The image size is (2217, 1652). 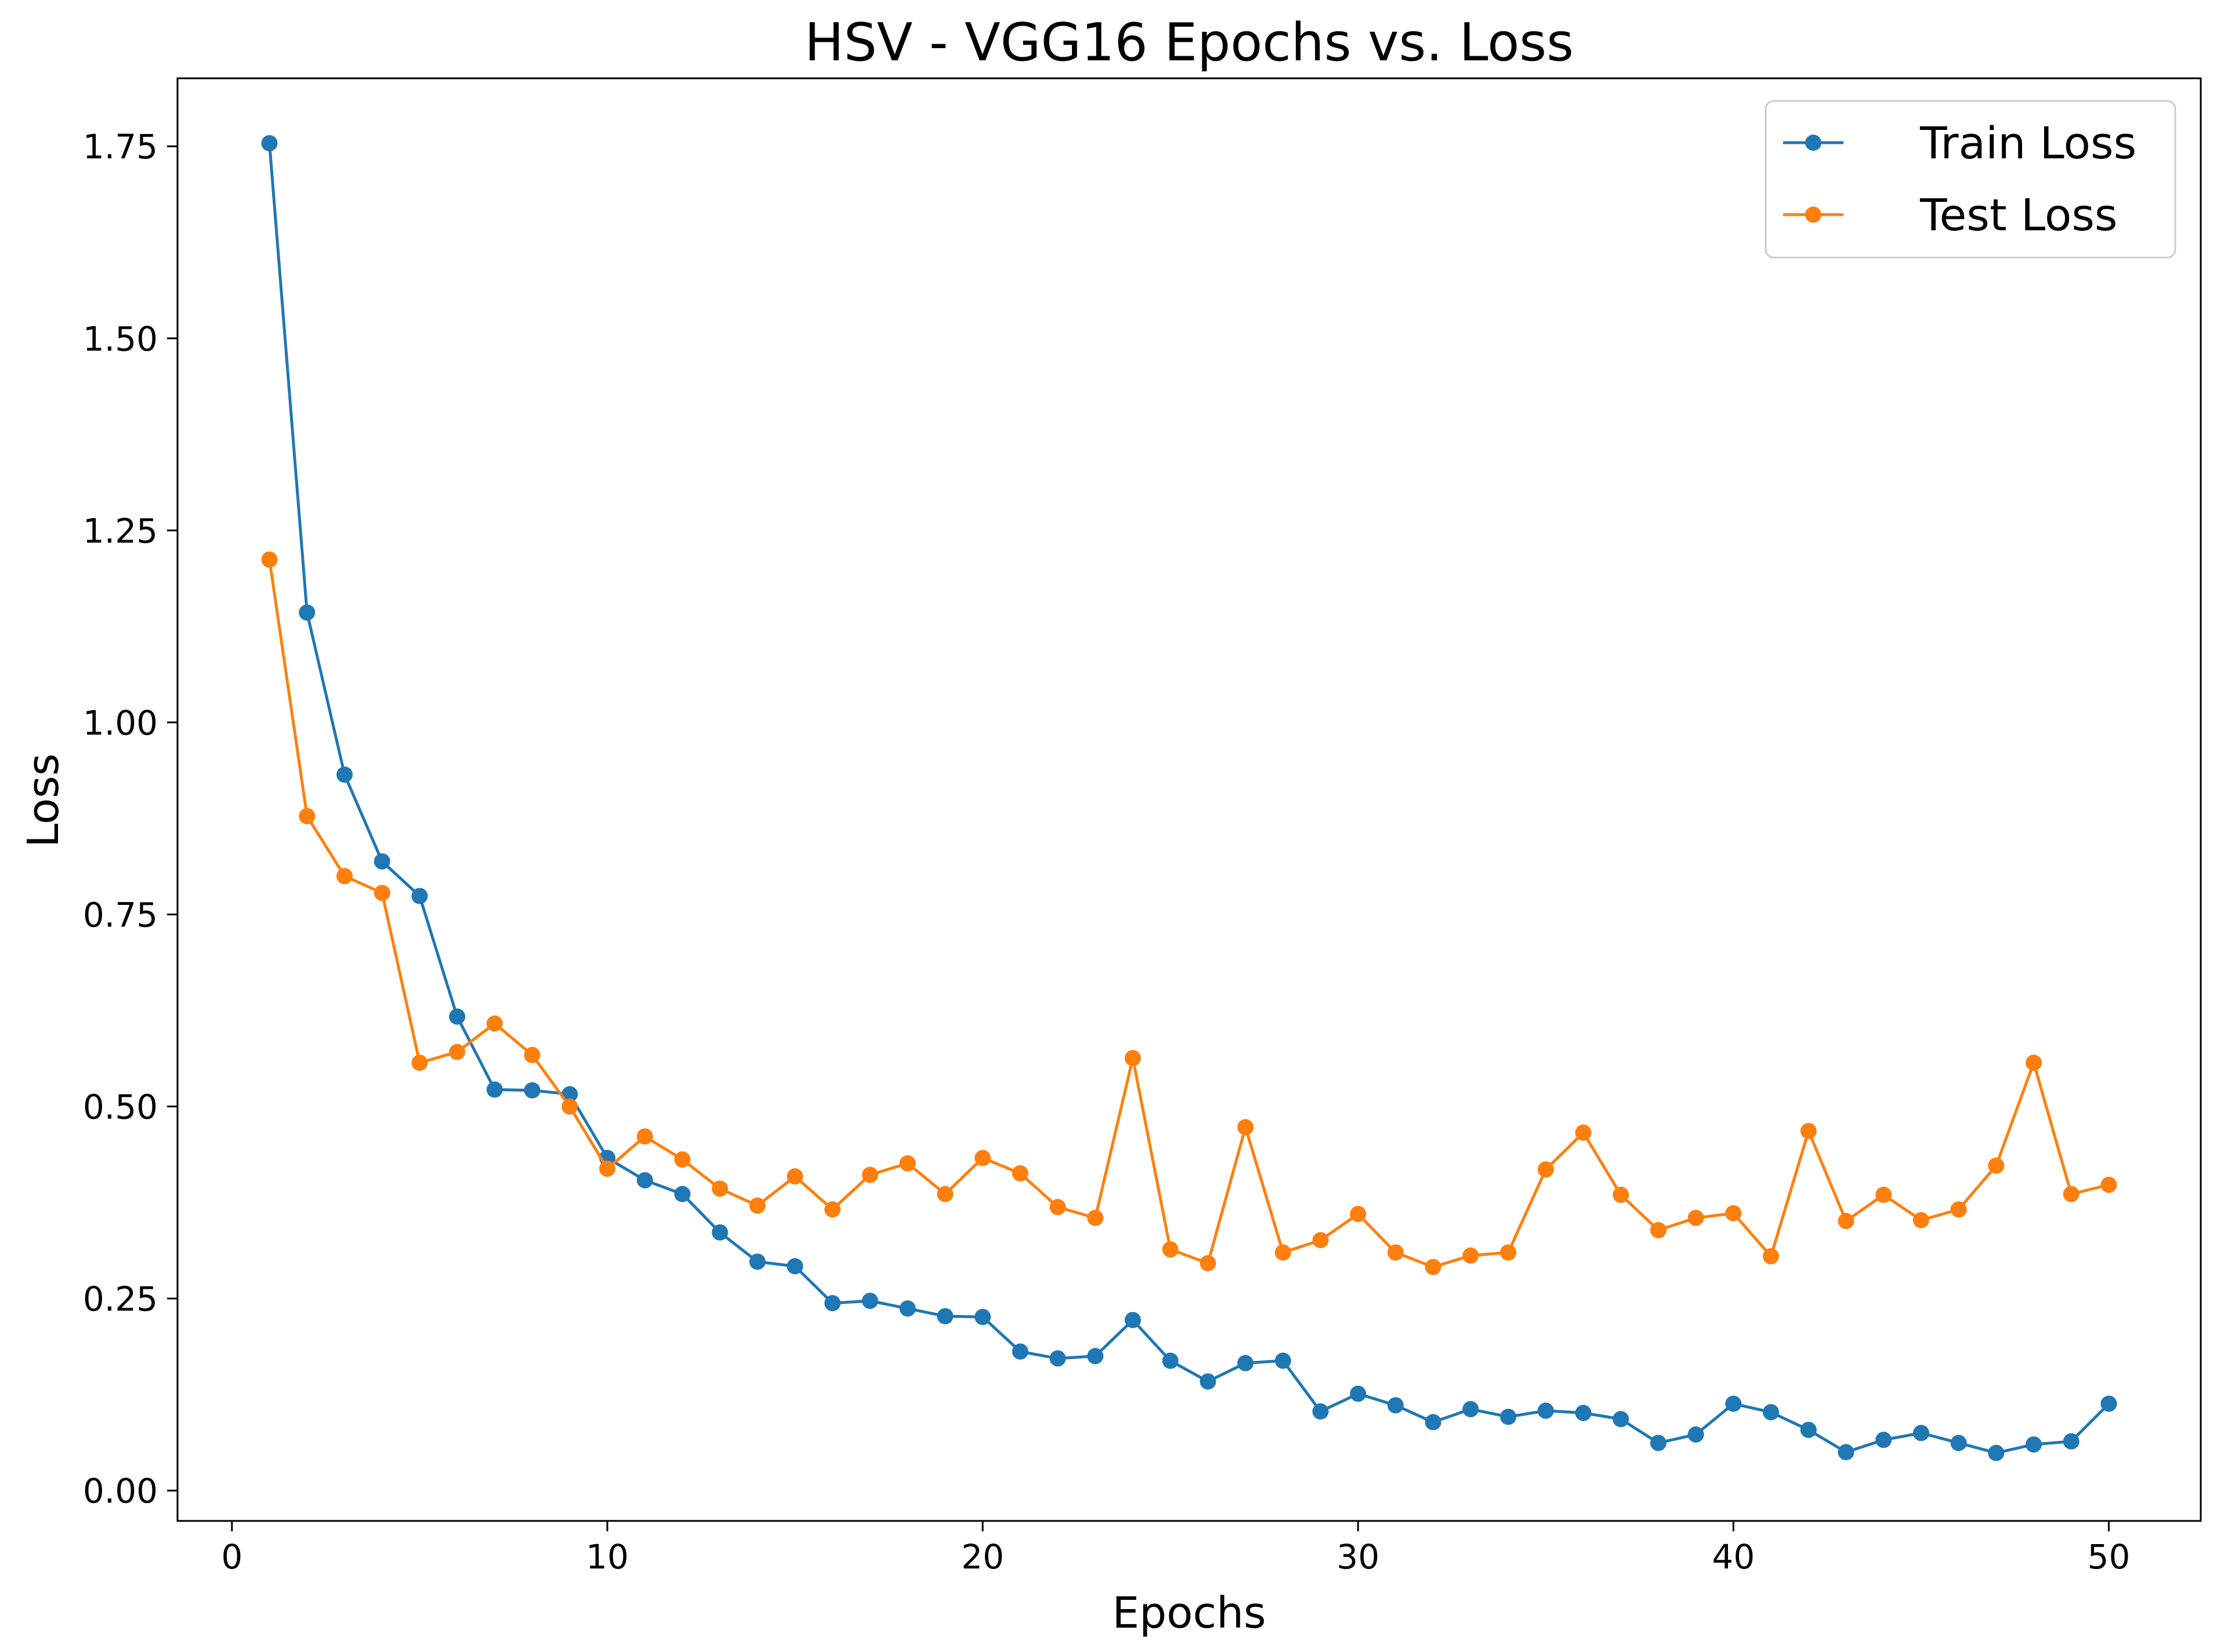 What do you see at coordinates (607, 1557) in the screenshot?
I see `x-tick-label: 10` at bounding box center [607, 1557].